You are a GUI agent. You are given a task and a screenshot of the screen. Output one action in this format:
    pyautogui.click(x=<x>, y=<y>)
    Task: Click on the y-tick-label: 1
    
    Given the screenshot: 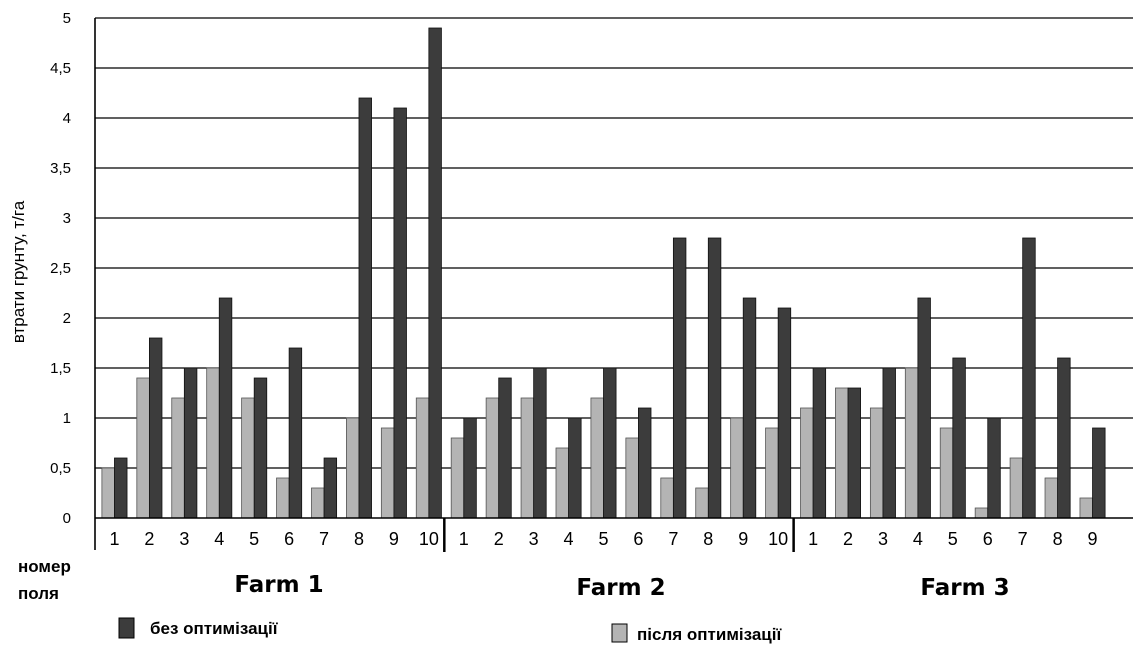 What is the action you would take?
    pyautogui.click(x=67, y=418)
    